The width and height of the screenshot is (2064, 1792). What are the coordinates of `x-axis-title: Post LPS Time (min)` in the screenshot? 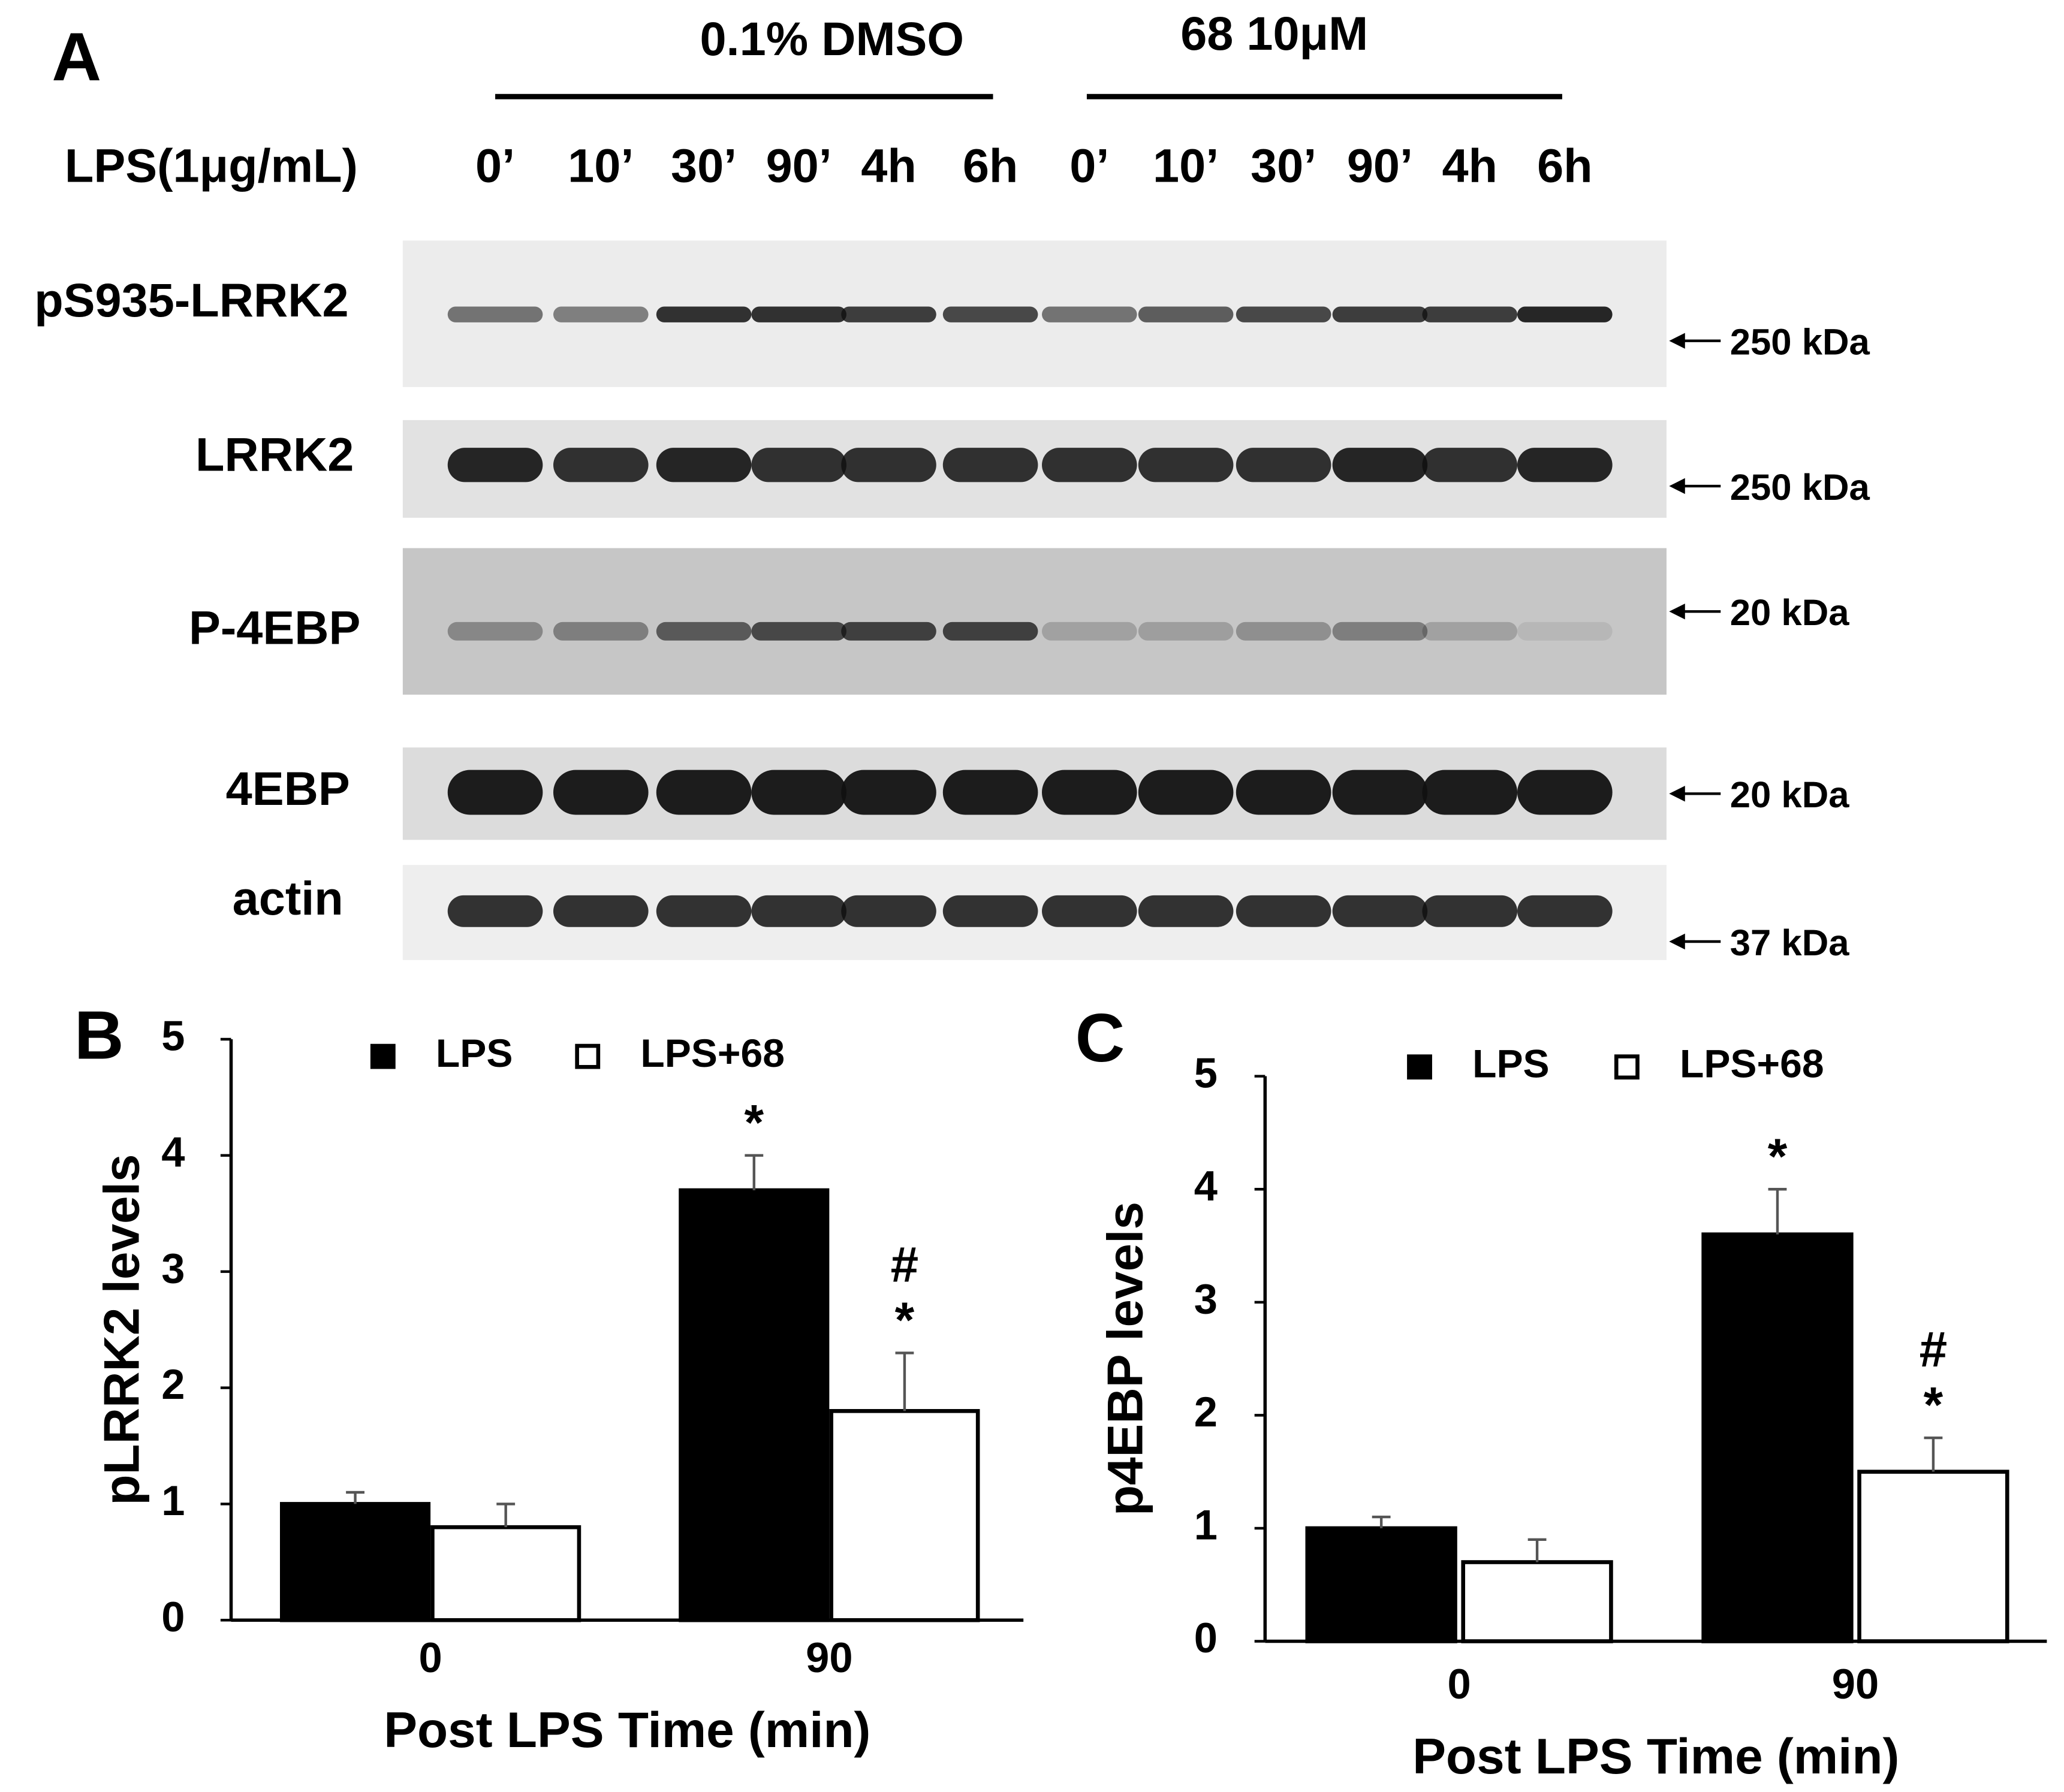 It's located at (627, 1730).